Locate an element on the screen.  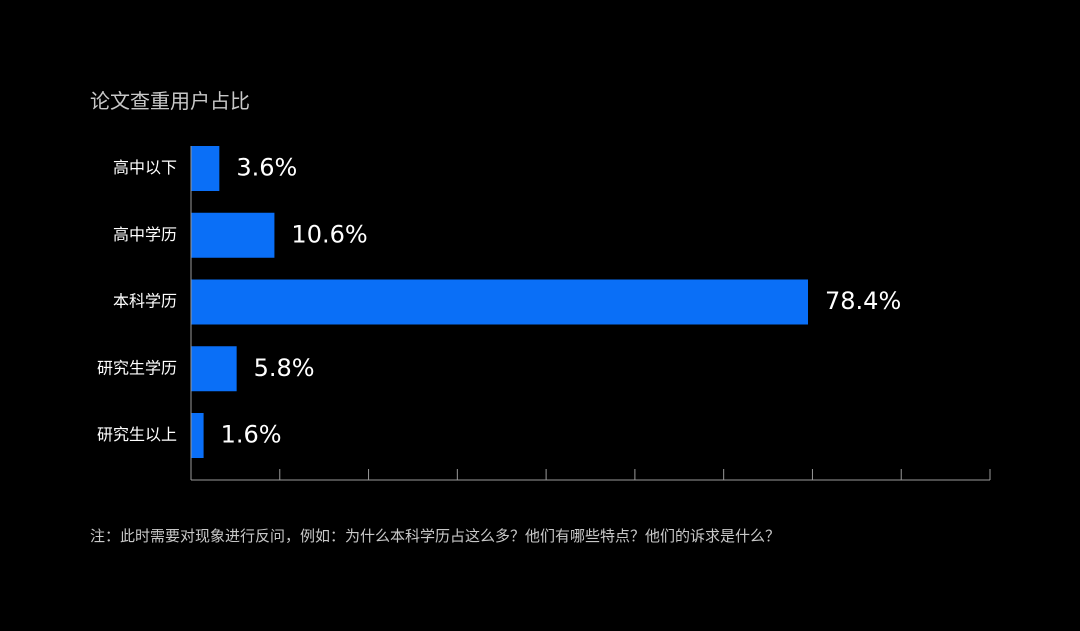
value-label: 78.4% is located at coordinates (863, 301).